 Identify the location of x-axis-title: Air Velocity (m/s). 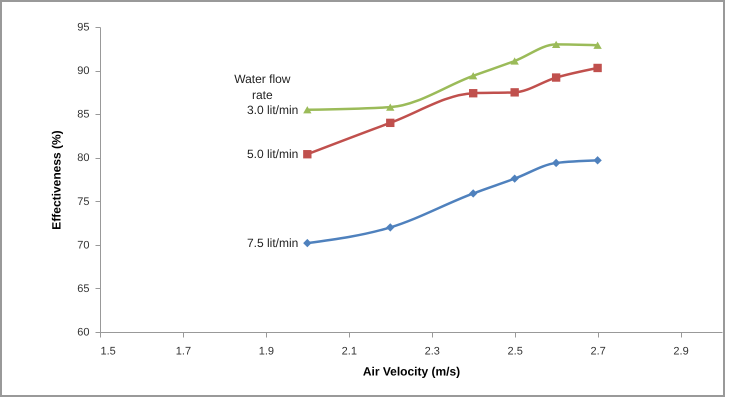
(411, 371).